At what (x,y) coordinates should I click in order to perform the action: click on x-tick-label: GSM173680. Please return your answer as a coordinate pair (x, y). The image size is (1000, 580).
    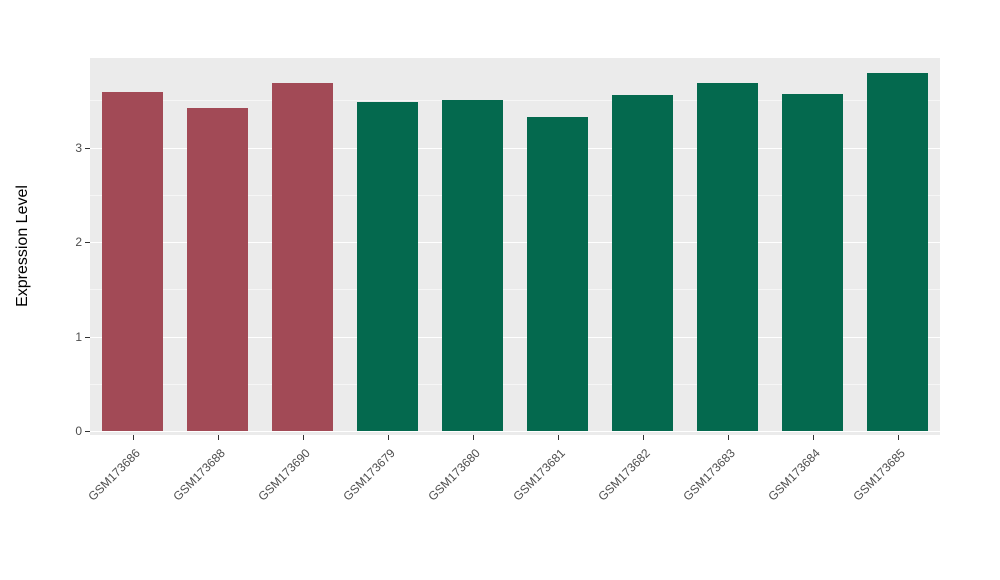
    Looking at the image, I should click on (453, 475).